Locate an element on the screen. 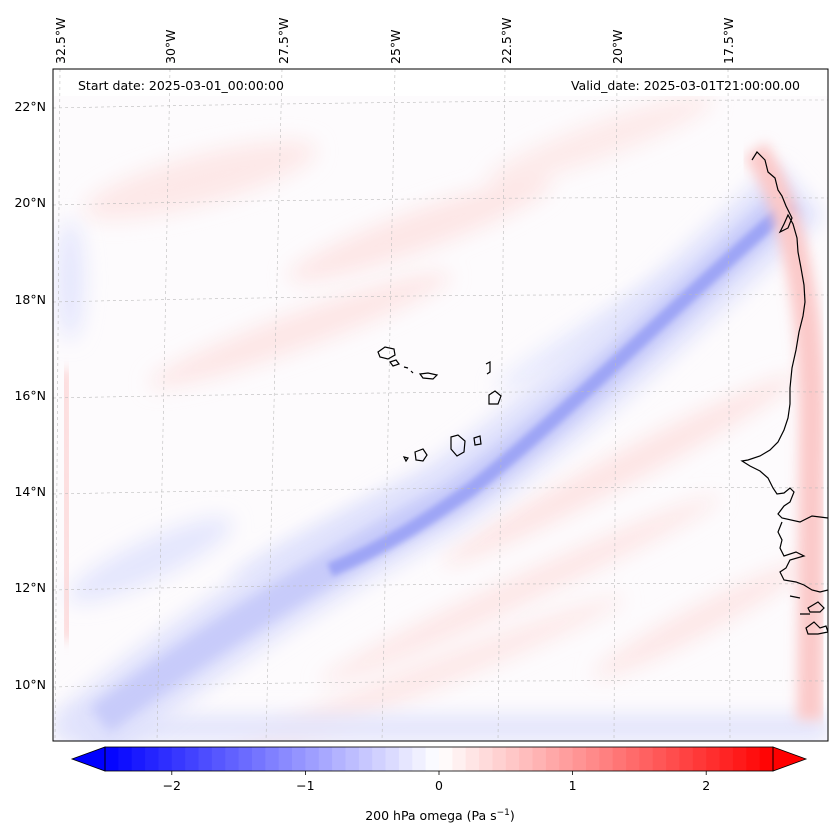  header-box is located at coordinates (440, 83).